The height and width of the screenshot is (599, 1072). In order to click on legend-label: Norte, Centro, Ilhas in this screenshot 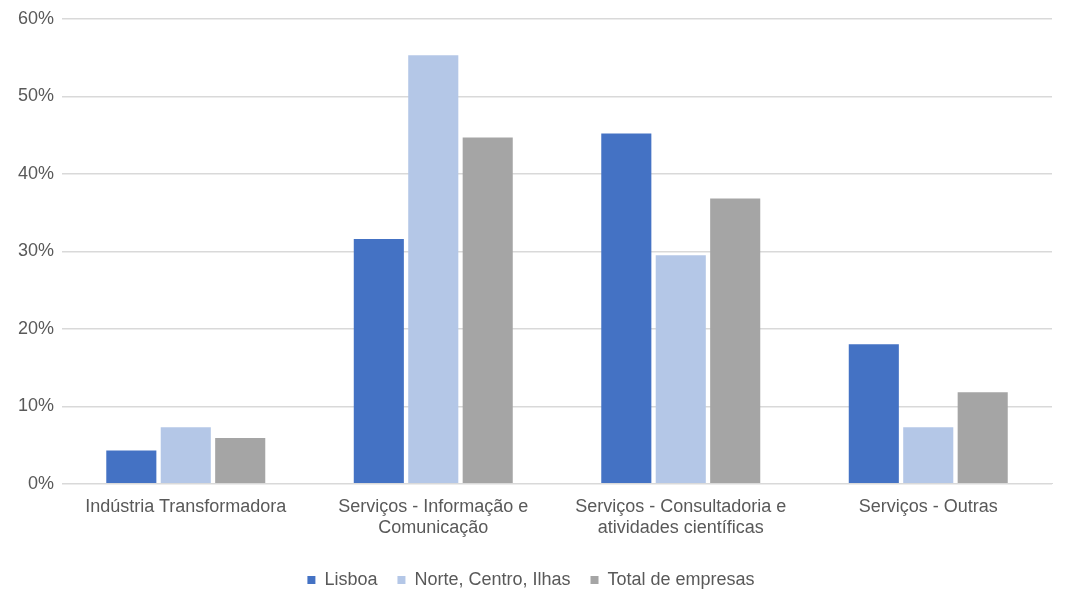, I will do `click(492, 578)`.